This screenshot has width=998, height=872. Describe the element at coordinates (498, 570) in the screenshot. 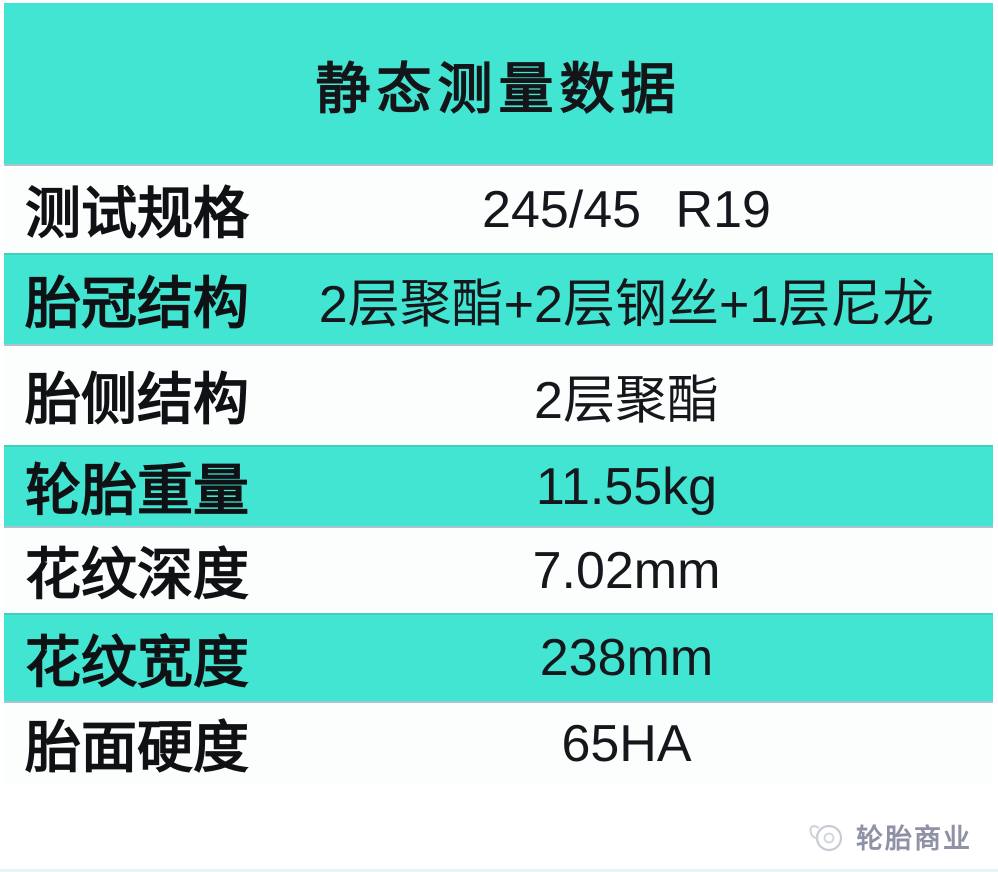

I see `table-row: 花纹深度 7.02mm` at that location.